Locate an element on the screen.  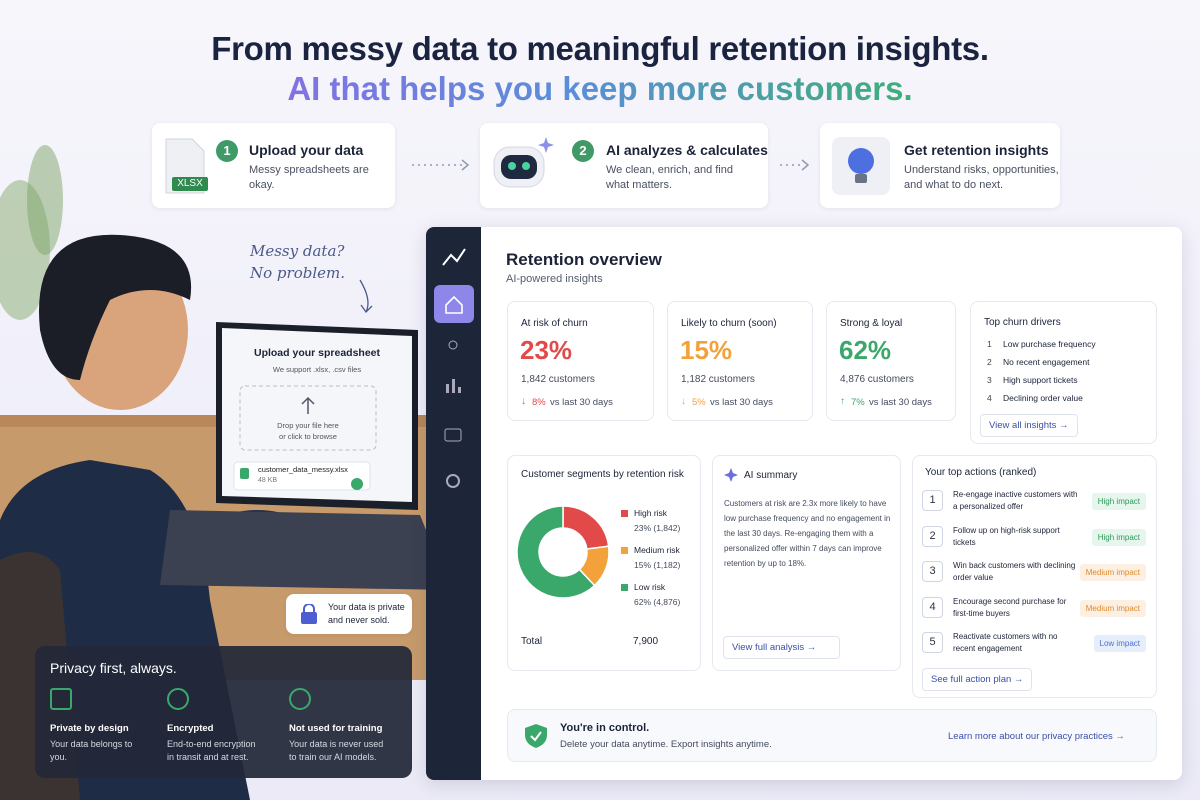
driver-text: Declining order value is located at coordinates (1043, 398).